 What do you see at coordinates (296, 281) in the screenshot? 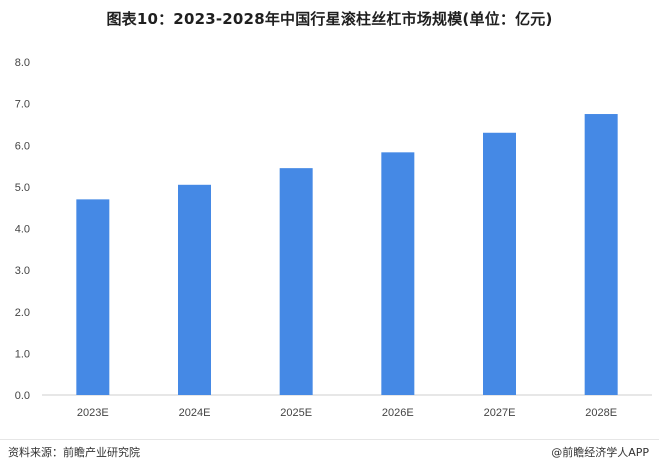
I see `bar-2025E` at bounding box center [296, 281].